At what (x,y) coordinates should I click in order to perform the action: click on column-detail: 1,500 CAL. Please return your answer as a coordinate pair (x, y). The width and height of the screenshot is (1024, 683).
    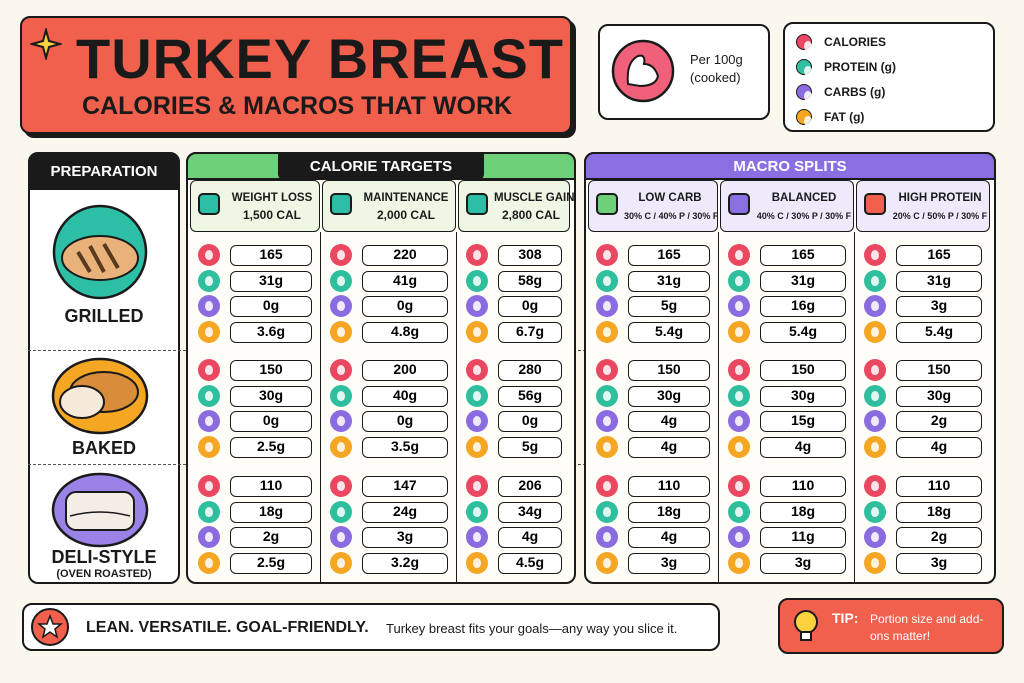
    Looking at the image, I should click on (272, 215).